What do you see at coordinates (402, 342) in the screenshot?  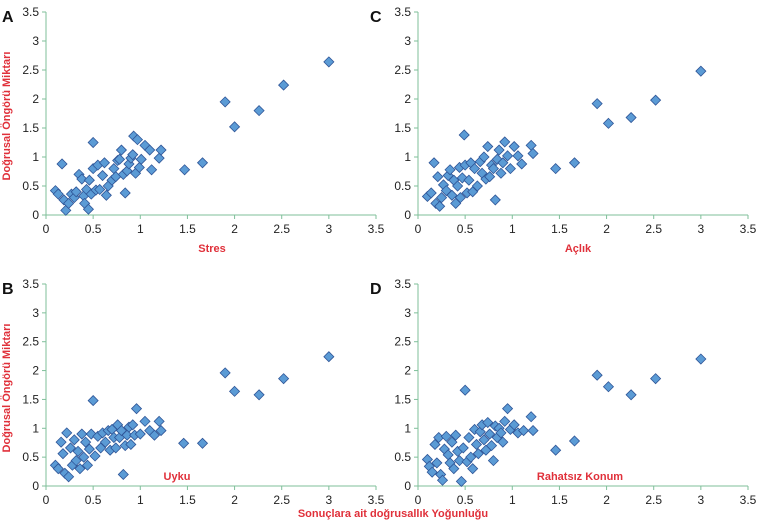 I see `y-tick-label: 2.5` at bounding box center [402, 342].